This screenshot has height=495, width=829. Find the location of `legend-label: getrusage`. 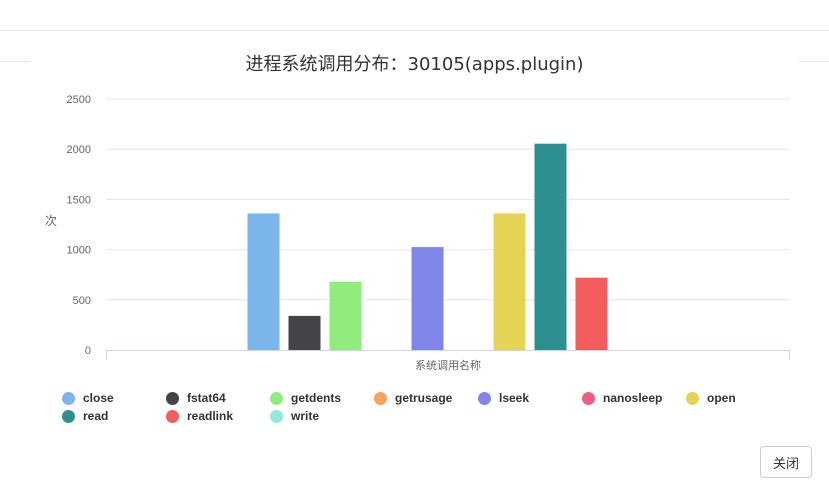

legend-label: getrusage is located at coordinates (424, 398).